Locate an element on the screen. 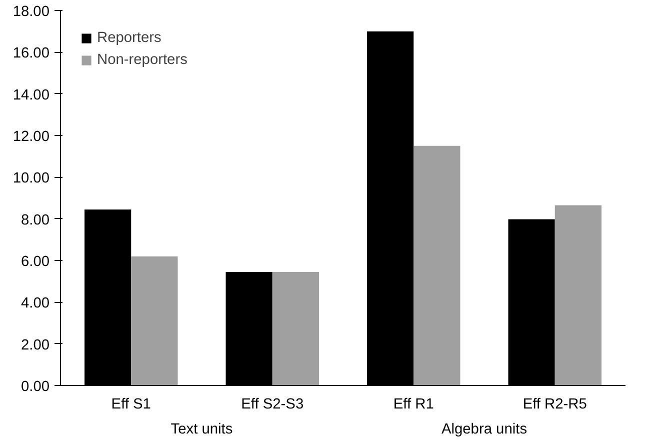  x-tick-label: Eff R1 is located at coordinates (413, 404).